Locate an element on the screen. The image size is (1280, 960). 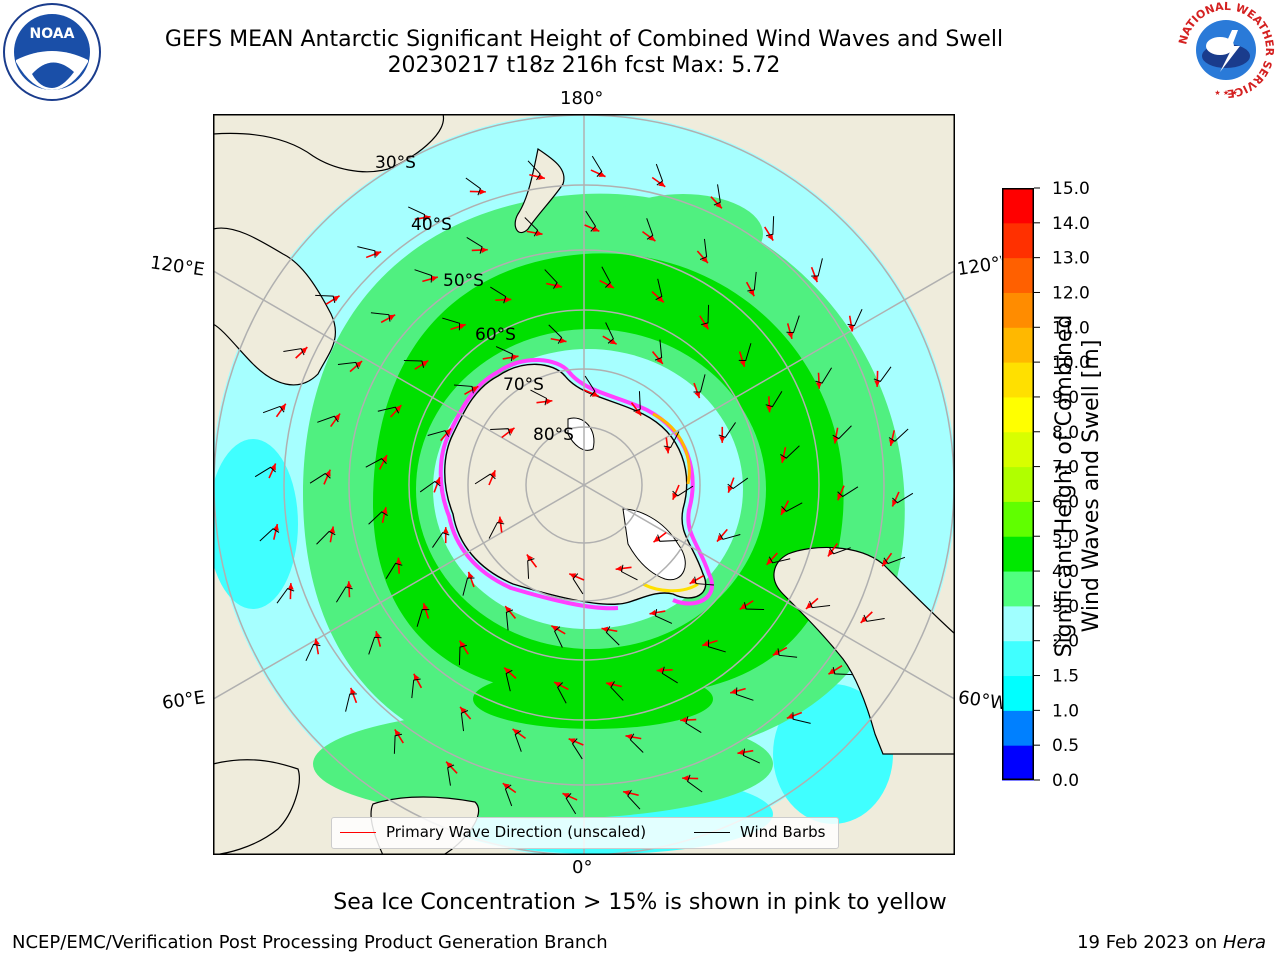
colorbar-tick-label: 3.0 is located at coordinates (1065, 607).